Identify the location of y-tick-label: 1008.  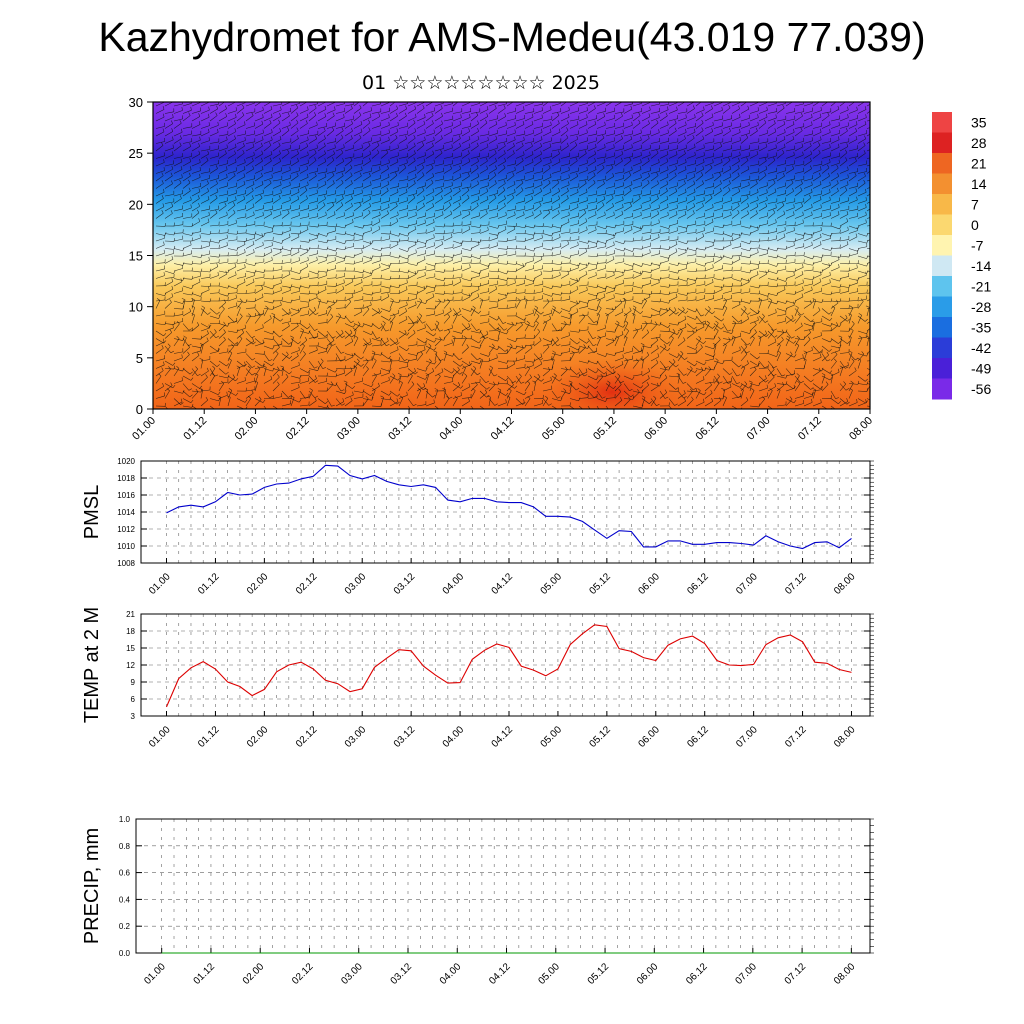
(126, 563).